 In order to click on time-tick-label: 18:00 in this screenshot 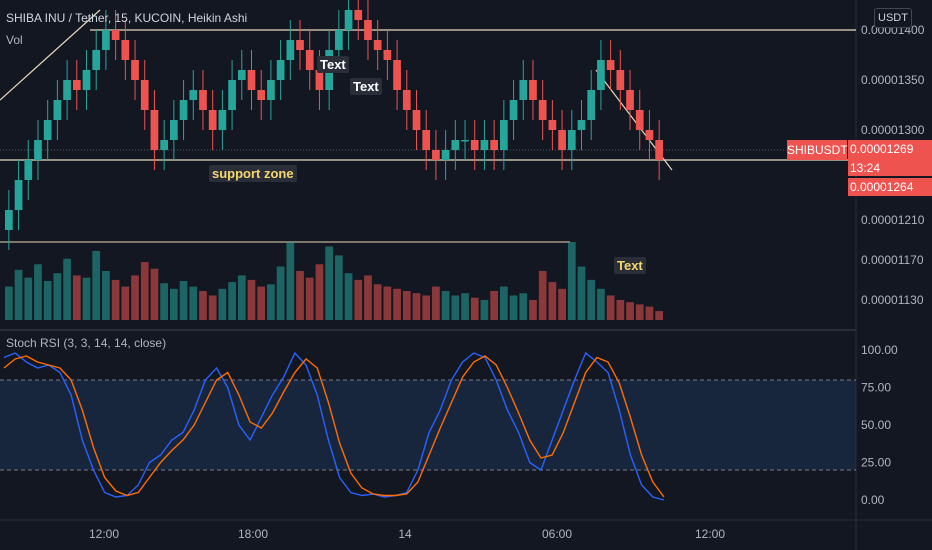, I will do `click(253, 534)`.